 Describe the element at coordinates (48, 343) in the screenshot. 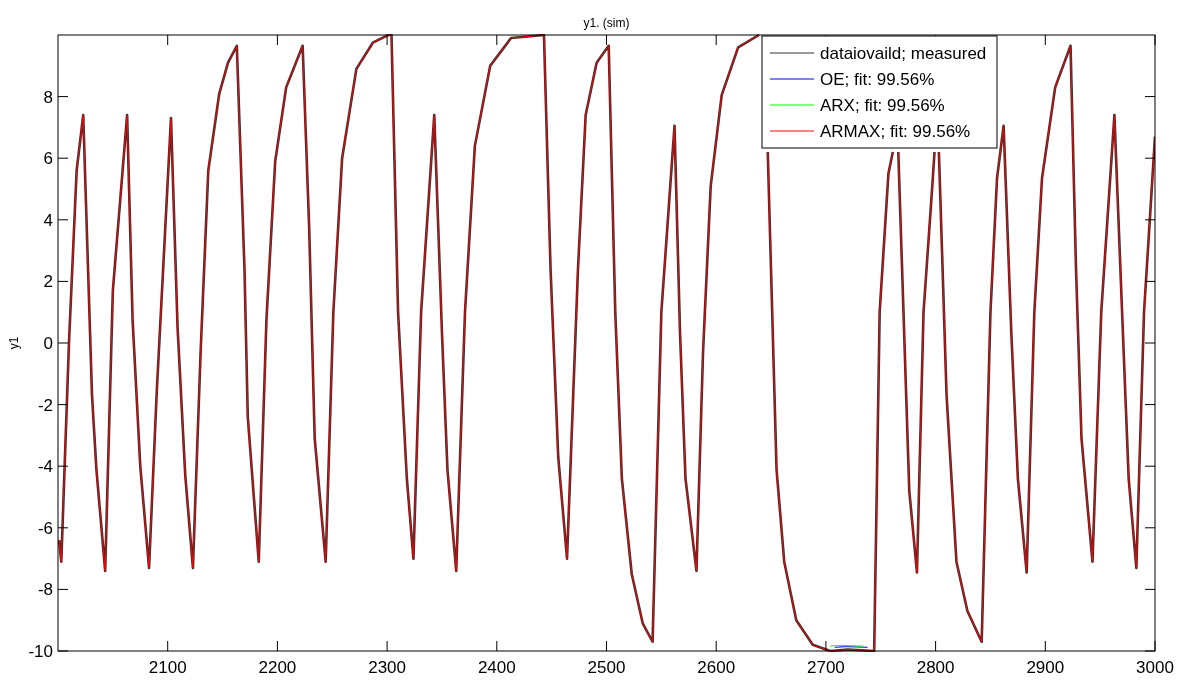

I see `y-tick-label: 0` at that location.